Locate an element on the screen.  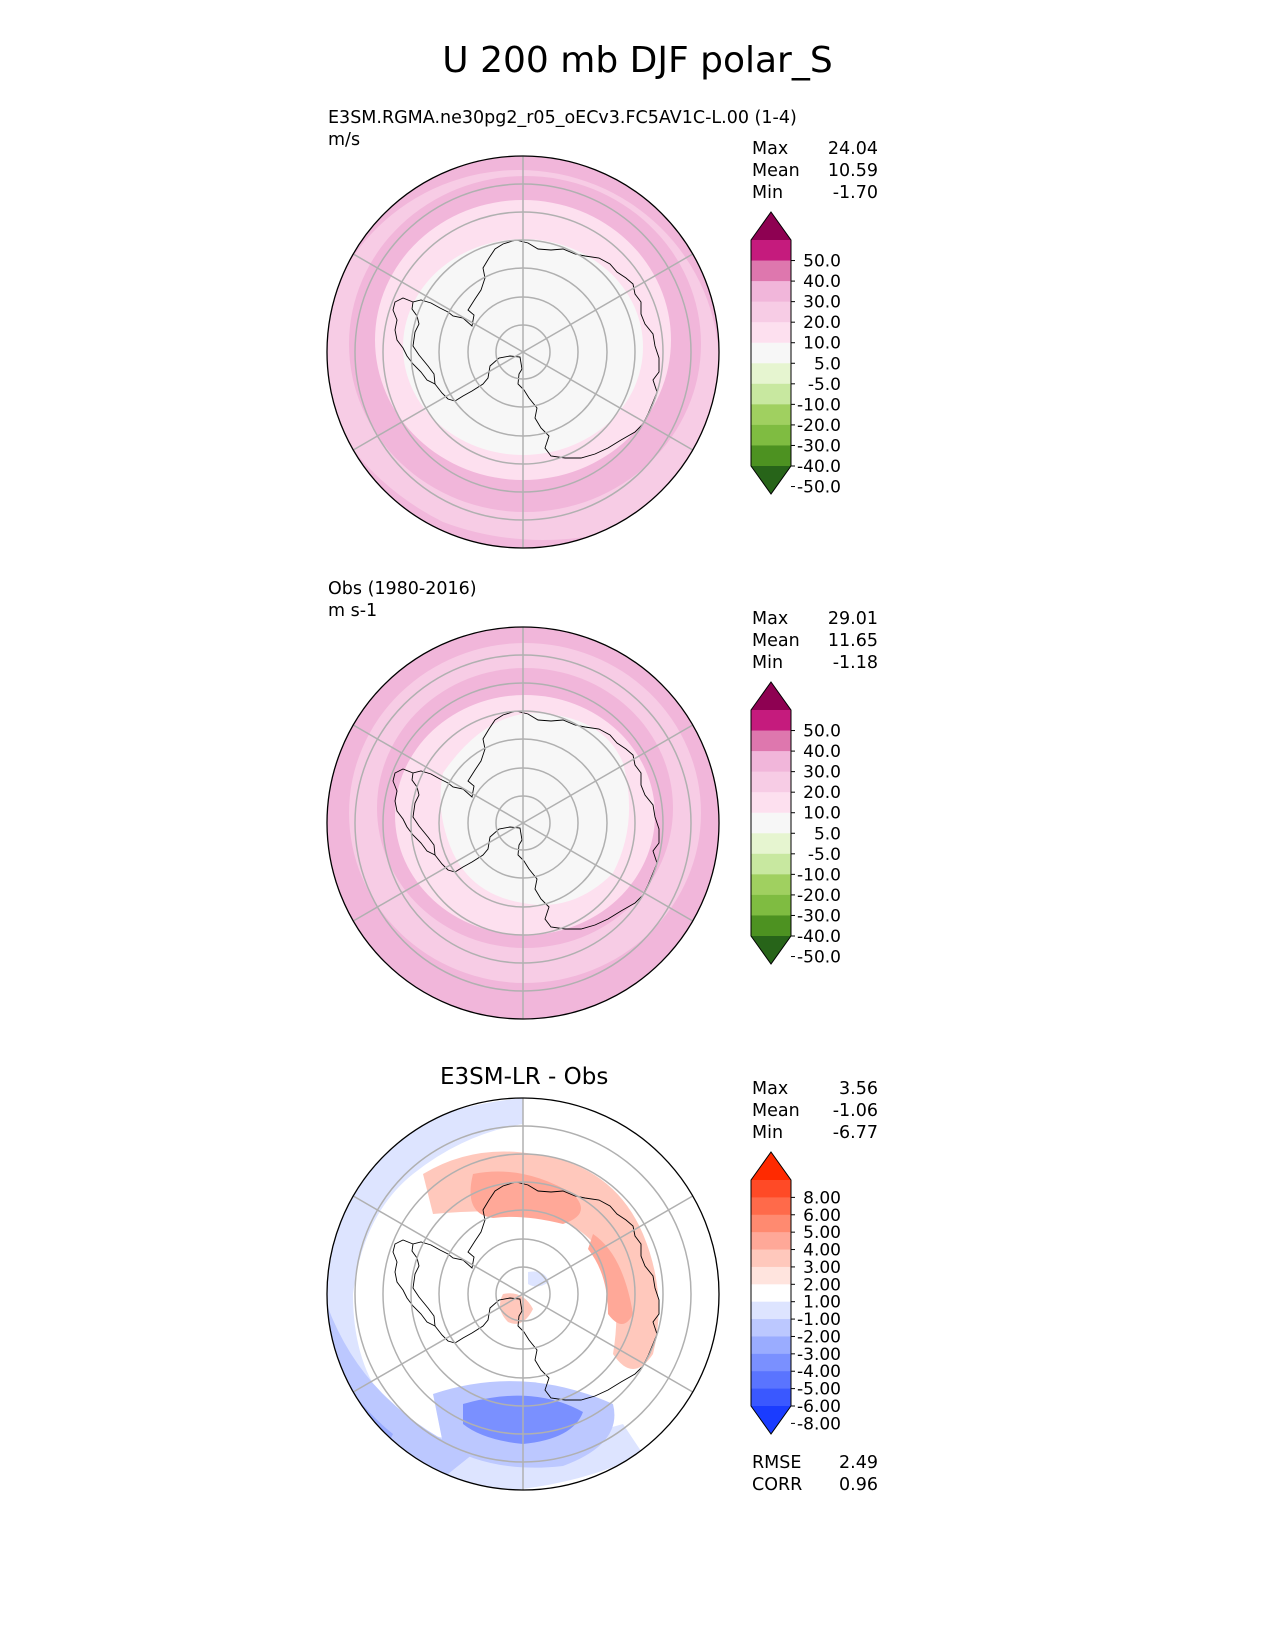
panel-2-units: m s-1 is located at coordinates (353, 611).